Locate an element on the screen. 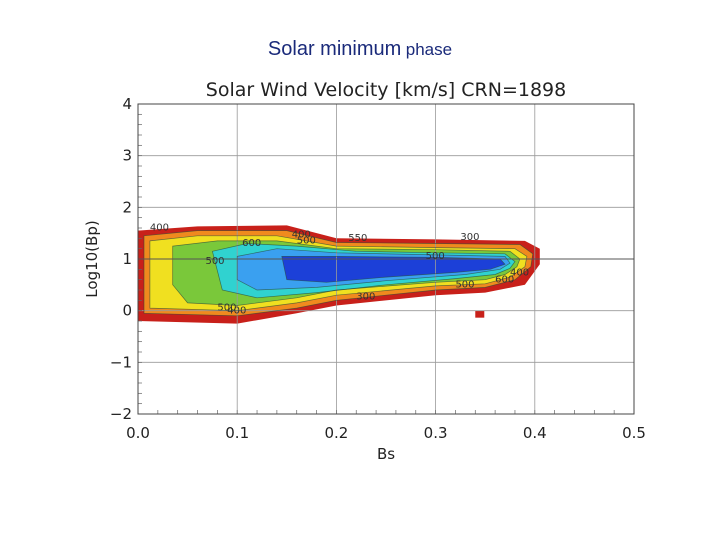  contour-lines is located at coordinates (386, 273).